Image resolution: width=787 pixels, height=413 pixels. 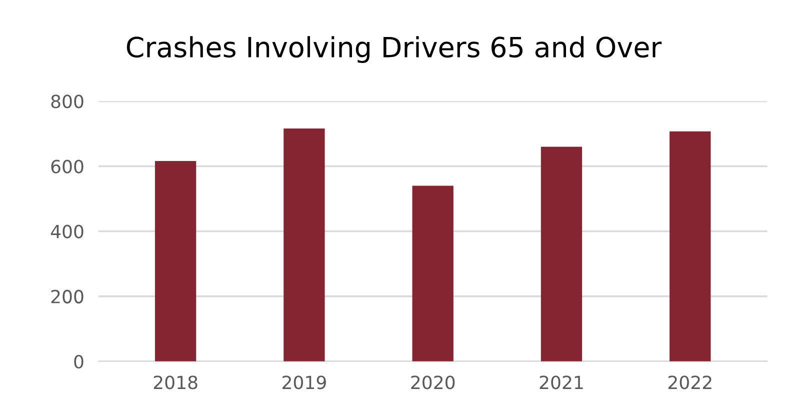 What do you see at coordinates (304, 383) in the screenshot?
I see `x-tick-label: 2019` at bounding box center [304, 383].